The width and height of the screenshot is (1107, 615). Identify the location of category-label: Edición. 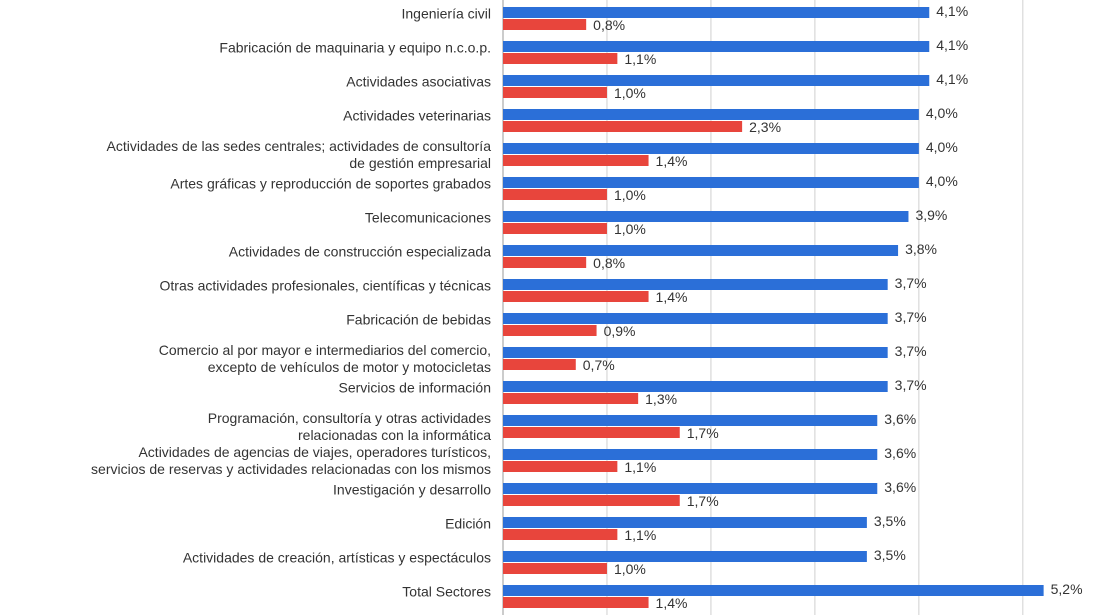
(468, 523).